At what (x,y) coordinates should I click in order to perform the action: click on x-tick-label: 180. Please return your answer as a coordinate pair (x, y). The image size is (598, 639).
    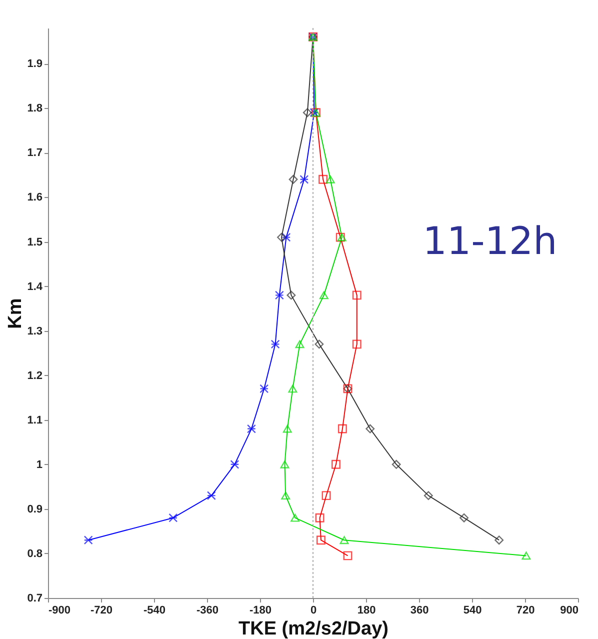
    Looking at the image, I should click on (366, 610).